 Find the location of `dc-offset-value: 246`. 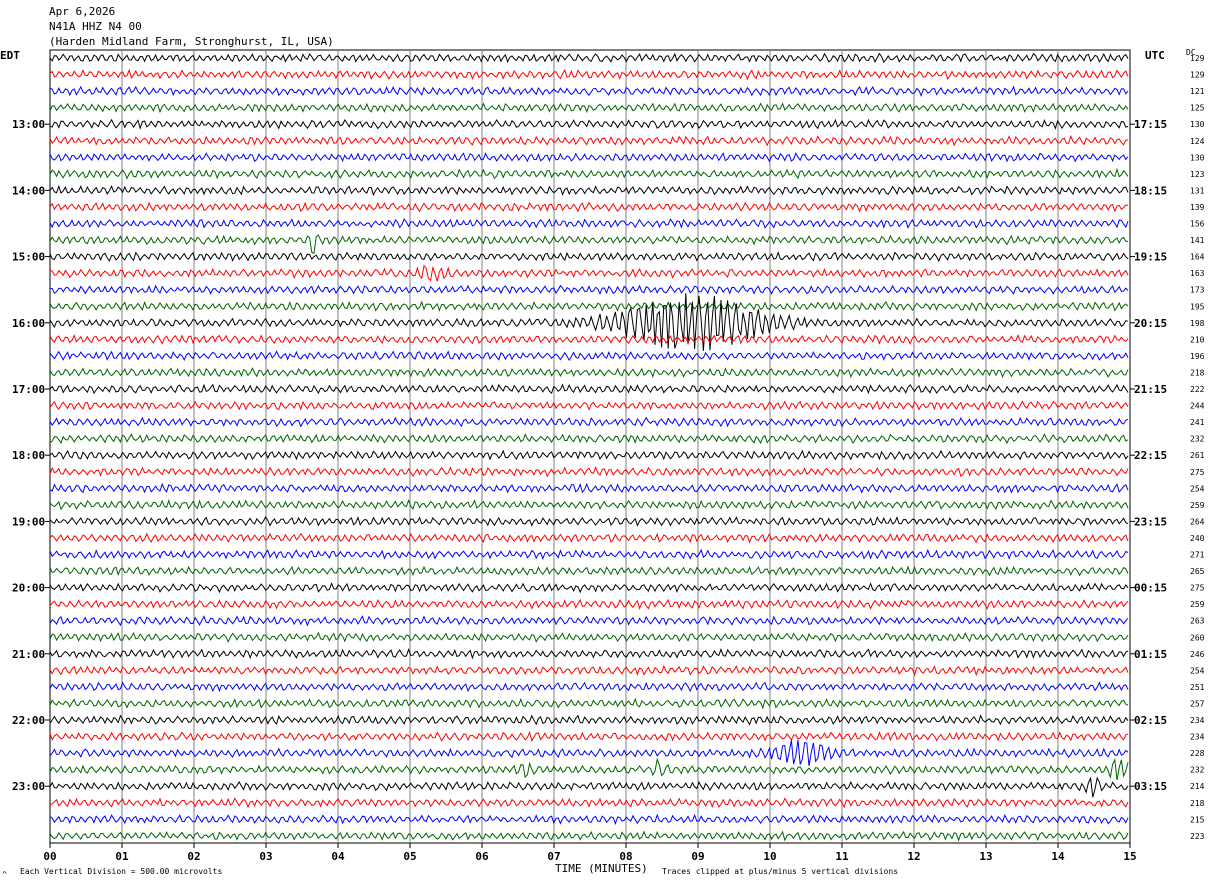

dc-offset-value: 246 is located at coordinates (1197, 654).